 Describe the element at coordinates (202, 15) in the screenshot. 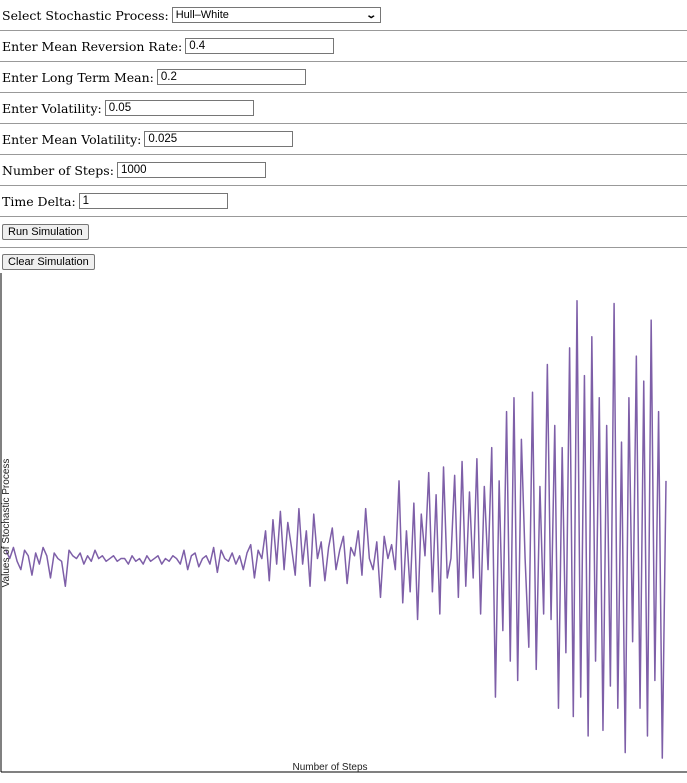

I see `process-select-value: Hull–White` at that location.